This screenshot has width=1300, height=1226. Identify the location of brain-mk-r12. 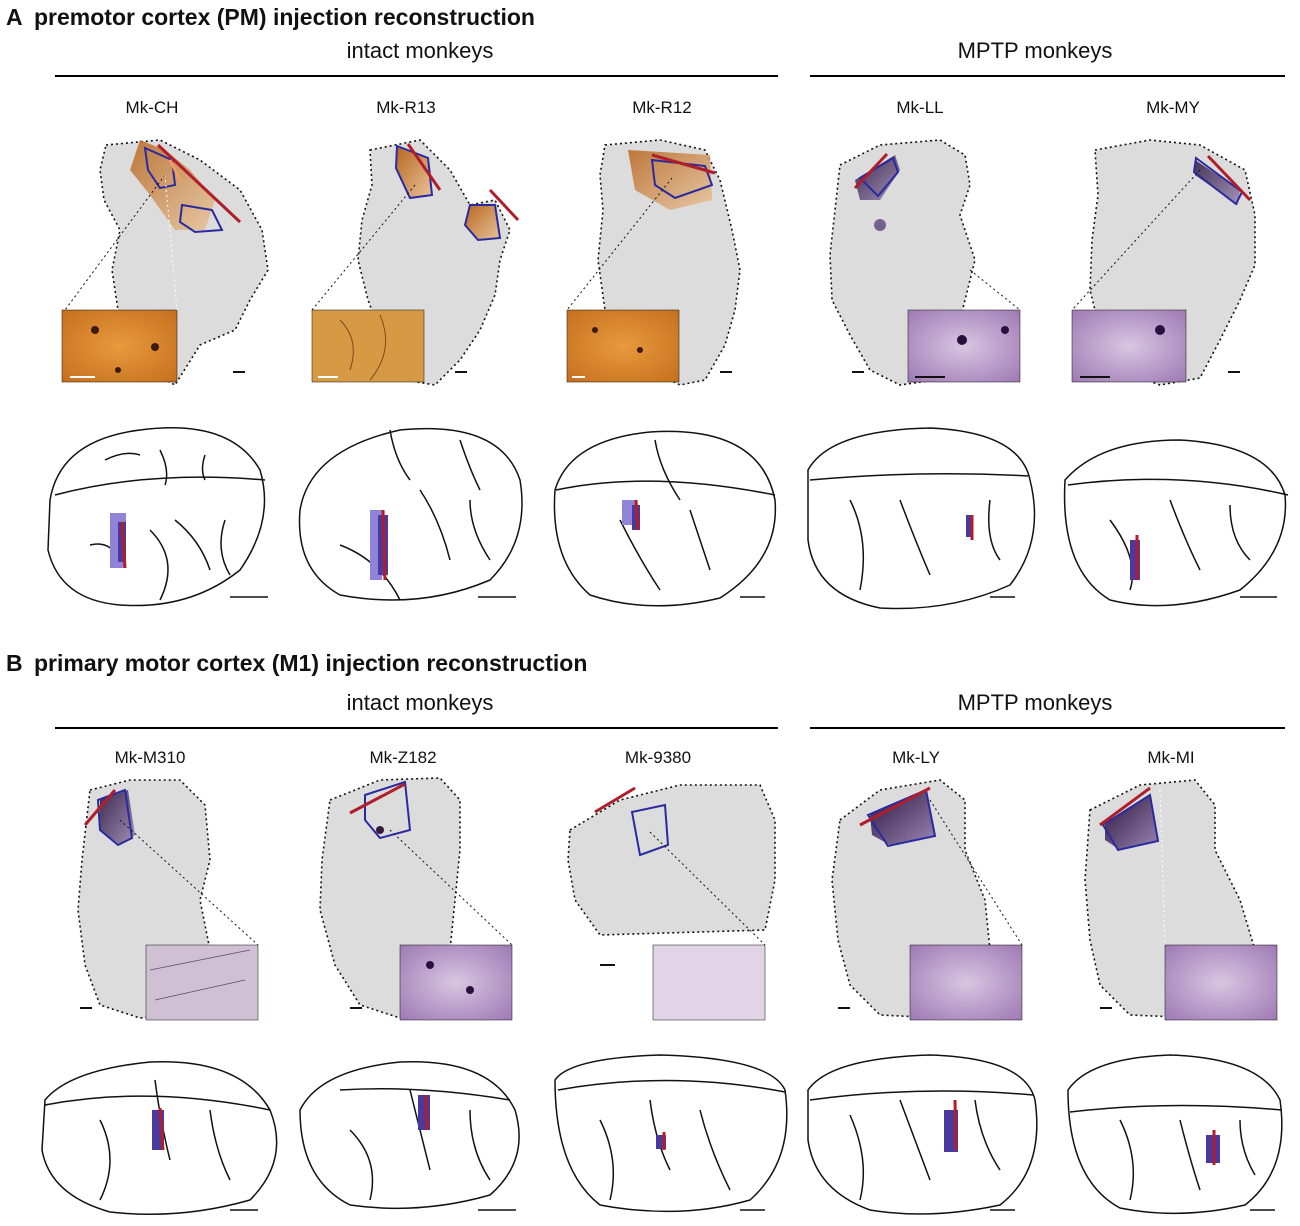
(665, 518).